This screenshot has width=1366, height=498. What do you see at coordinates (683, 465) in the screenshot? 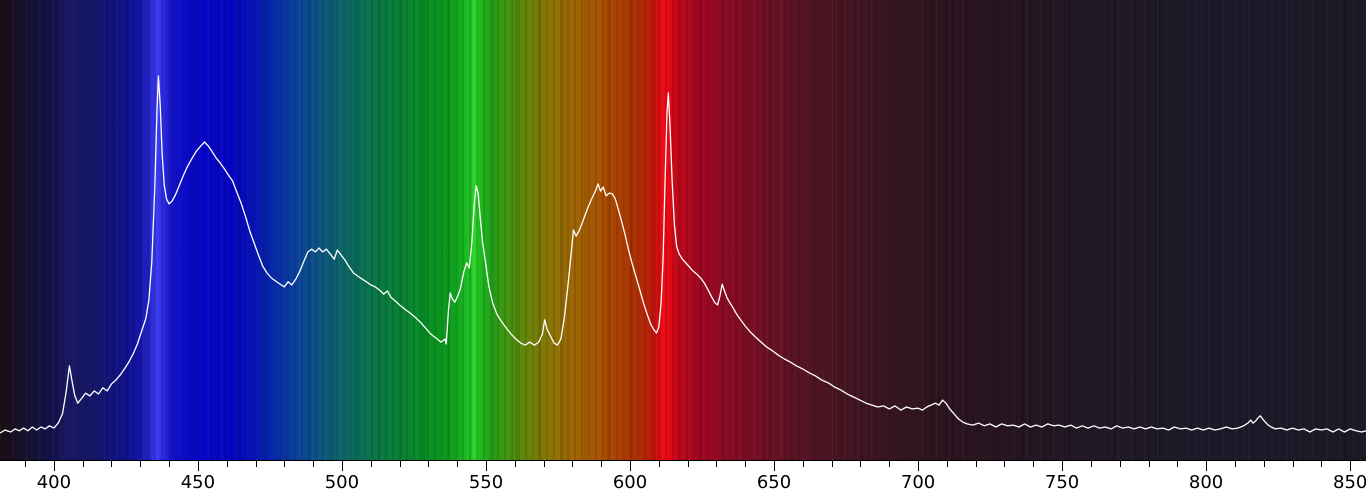
I see `x-axis` at bounding box center [683, 465].